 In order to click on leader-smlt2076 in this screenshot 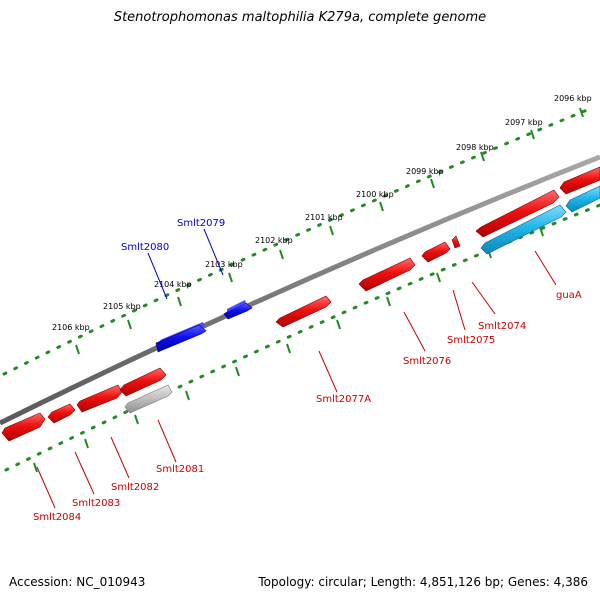, I will do `click(414, 331)`.